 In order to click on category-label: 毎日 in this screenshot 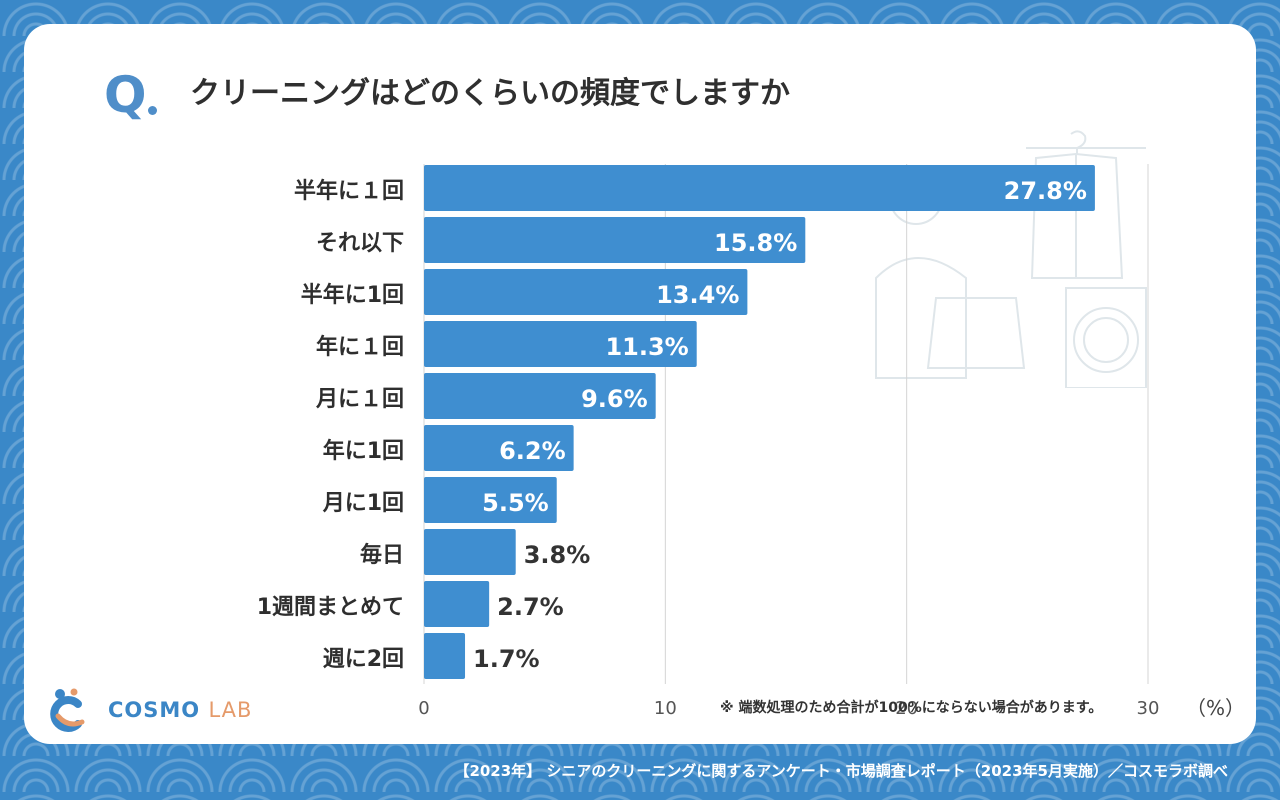, I will do `click(382, 555)`.